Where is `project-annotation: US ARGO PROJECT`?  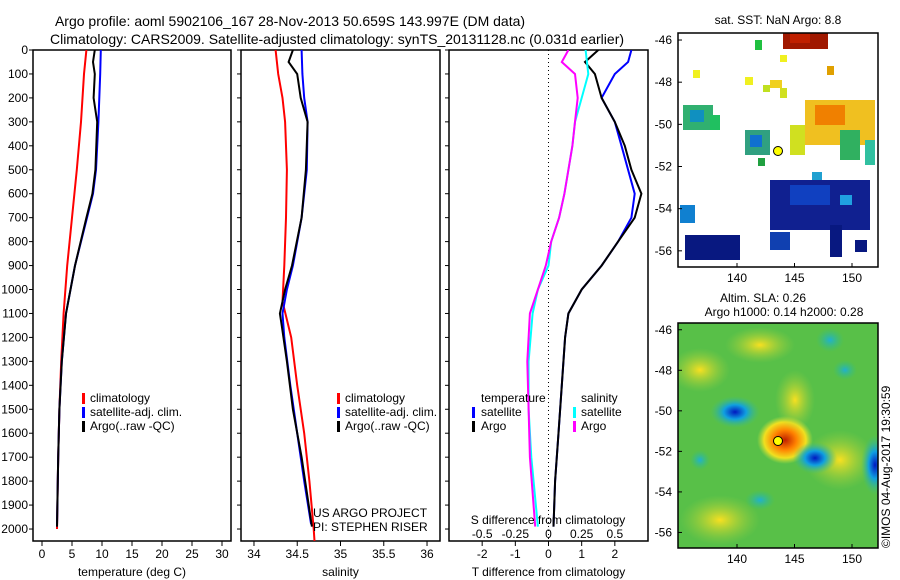 project-annotation: US ARGO PROJECT is located at coordinates (370, 513).